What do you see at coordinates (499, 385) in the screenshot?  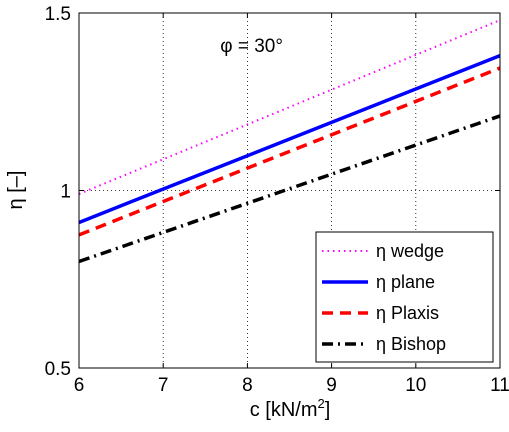 I see `x-tick-label: 11` at bounding box center [499, 385].